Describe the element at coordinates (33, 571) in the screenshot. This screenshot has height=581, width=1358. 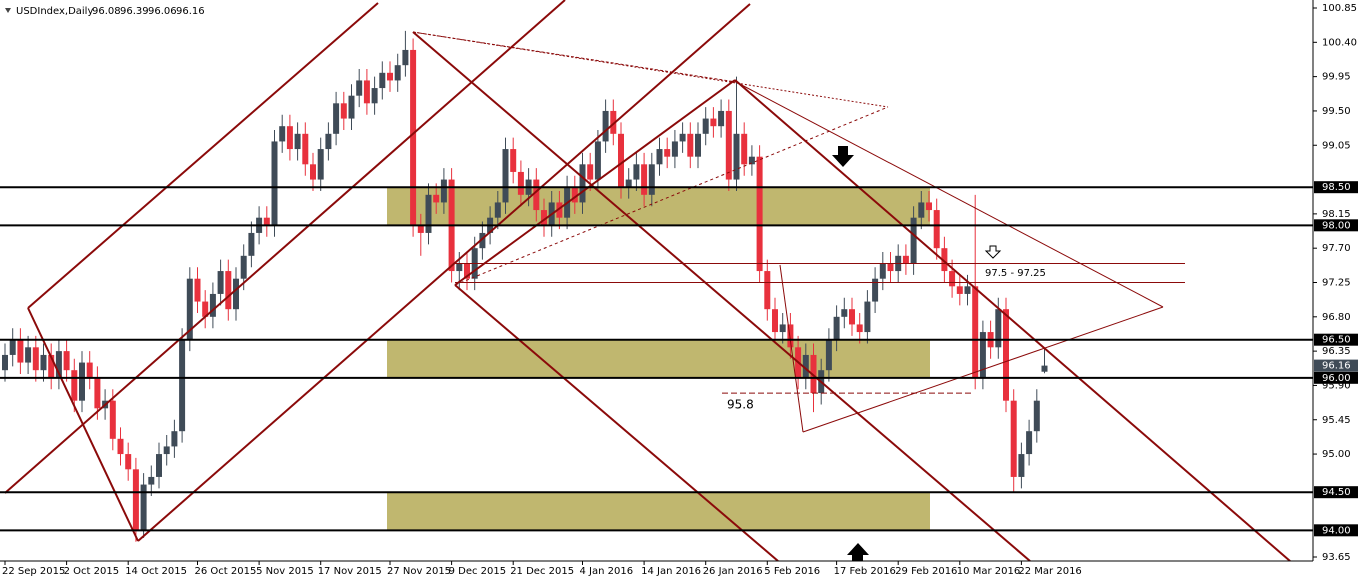
I see `x-tick-label: 22 Sep 2015` at that location.